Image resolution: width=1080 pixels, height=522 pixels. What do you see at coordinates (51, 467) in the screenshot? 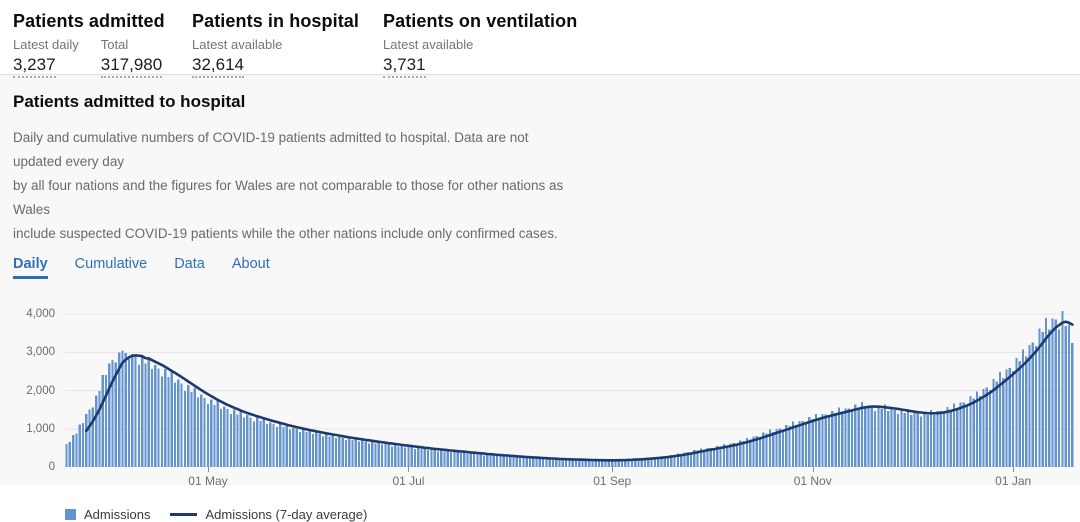
I see `y-tick-label: 0` at bounding box center [51, 467].